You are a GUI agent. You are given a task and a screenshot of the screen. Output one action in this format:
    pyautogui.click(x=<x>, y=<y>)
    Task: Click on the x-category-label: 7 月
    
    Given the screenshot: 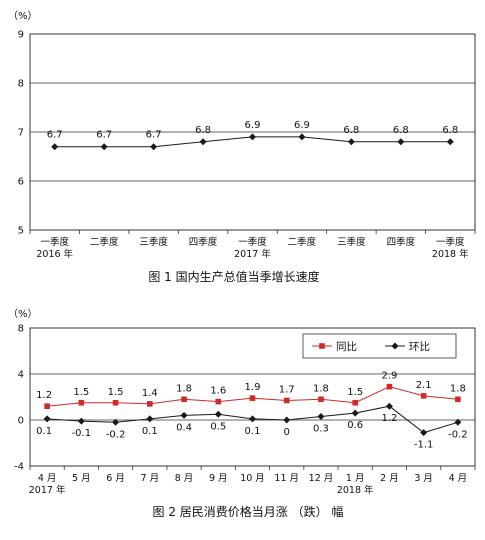 What is the action you would take?
    pyautogui.click(x=150, y=478)
    